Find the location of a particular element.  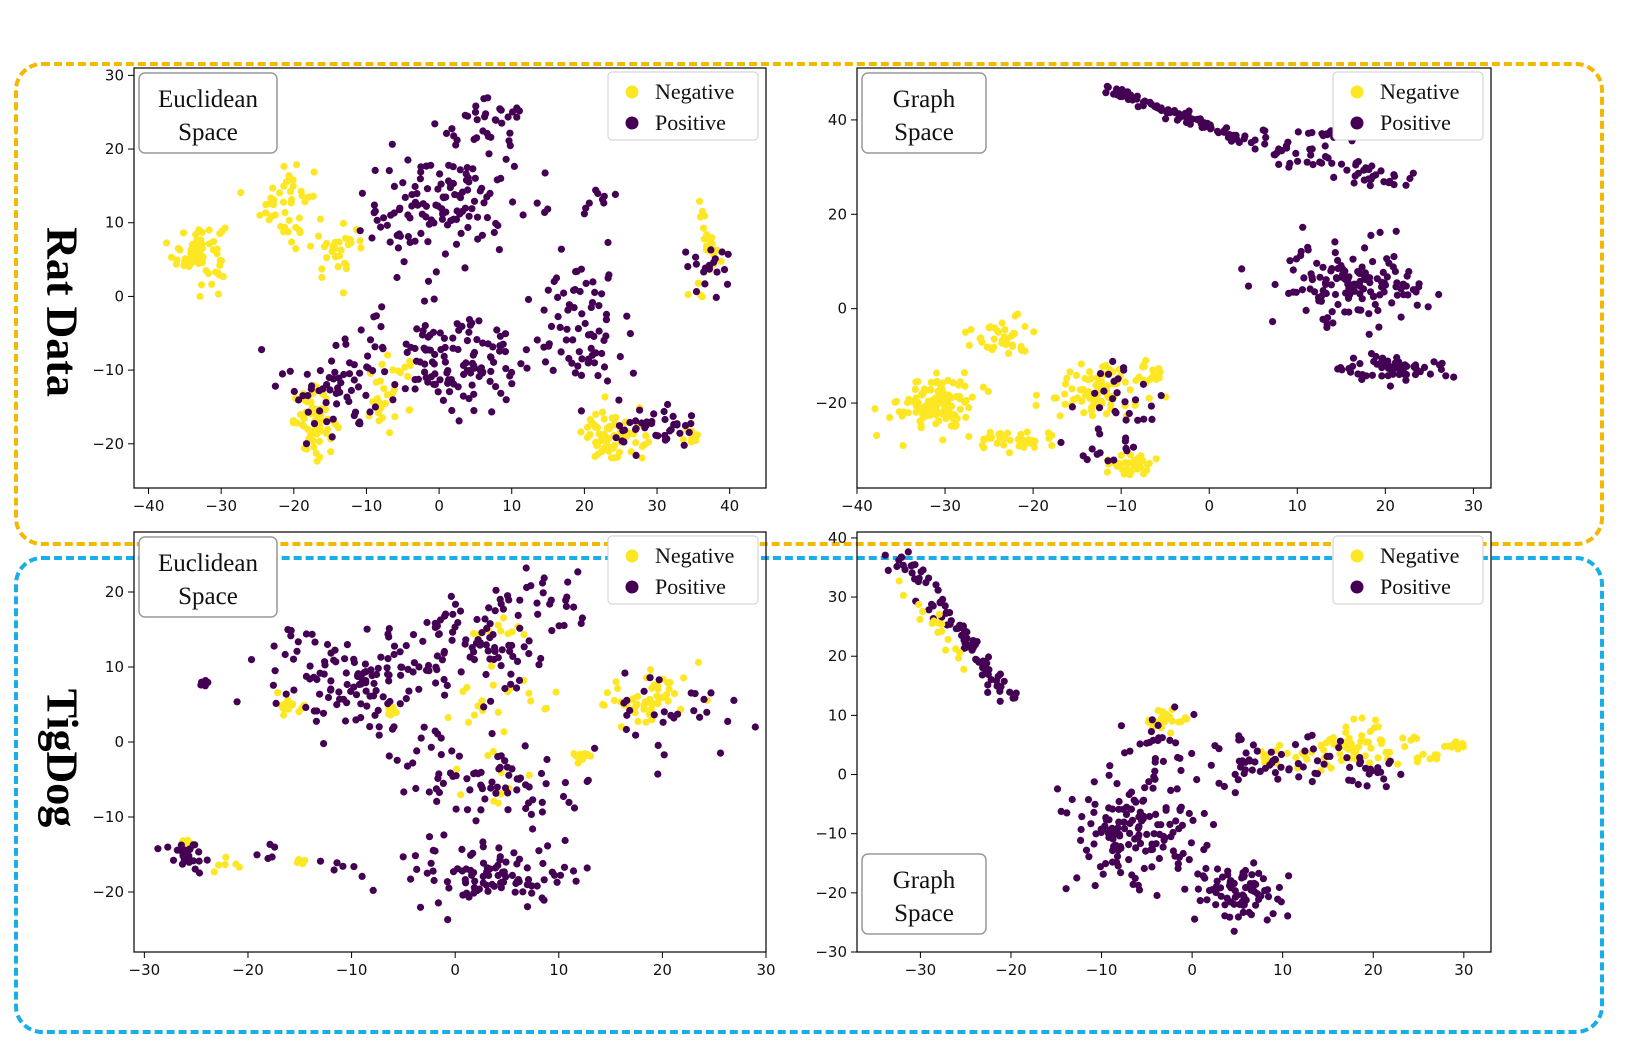

legend-label-negative: Negative is located at coordinates (1419, 91).